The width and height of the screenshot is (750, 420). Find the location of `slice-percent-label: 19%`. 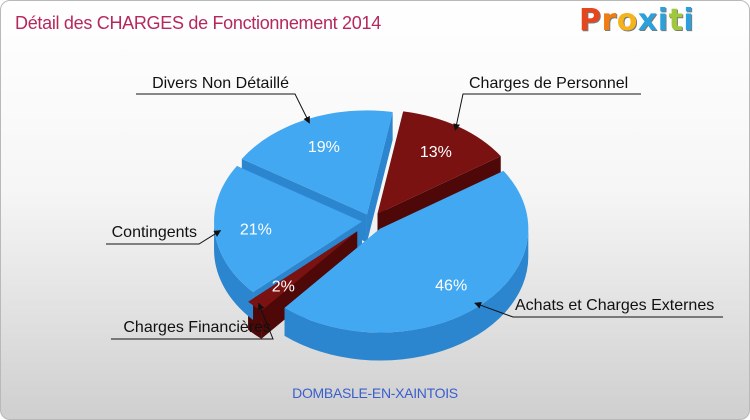

slice-percent-label: 19% is located at coordinates (324, 147).